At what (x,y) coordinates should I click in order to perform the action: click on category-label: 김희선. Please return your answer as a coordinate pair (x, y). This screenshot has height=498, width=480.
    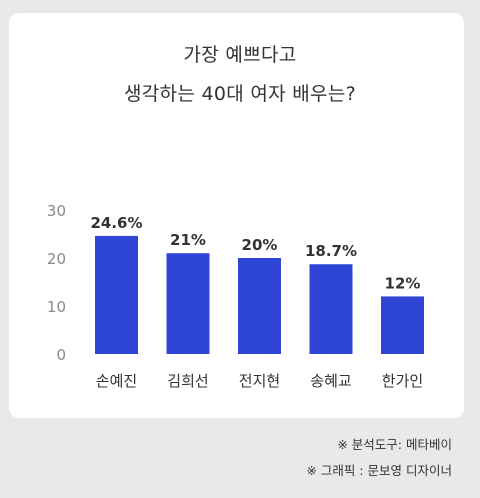
    Looking at the image, I should click on (187, 381).